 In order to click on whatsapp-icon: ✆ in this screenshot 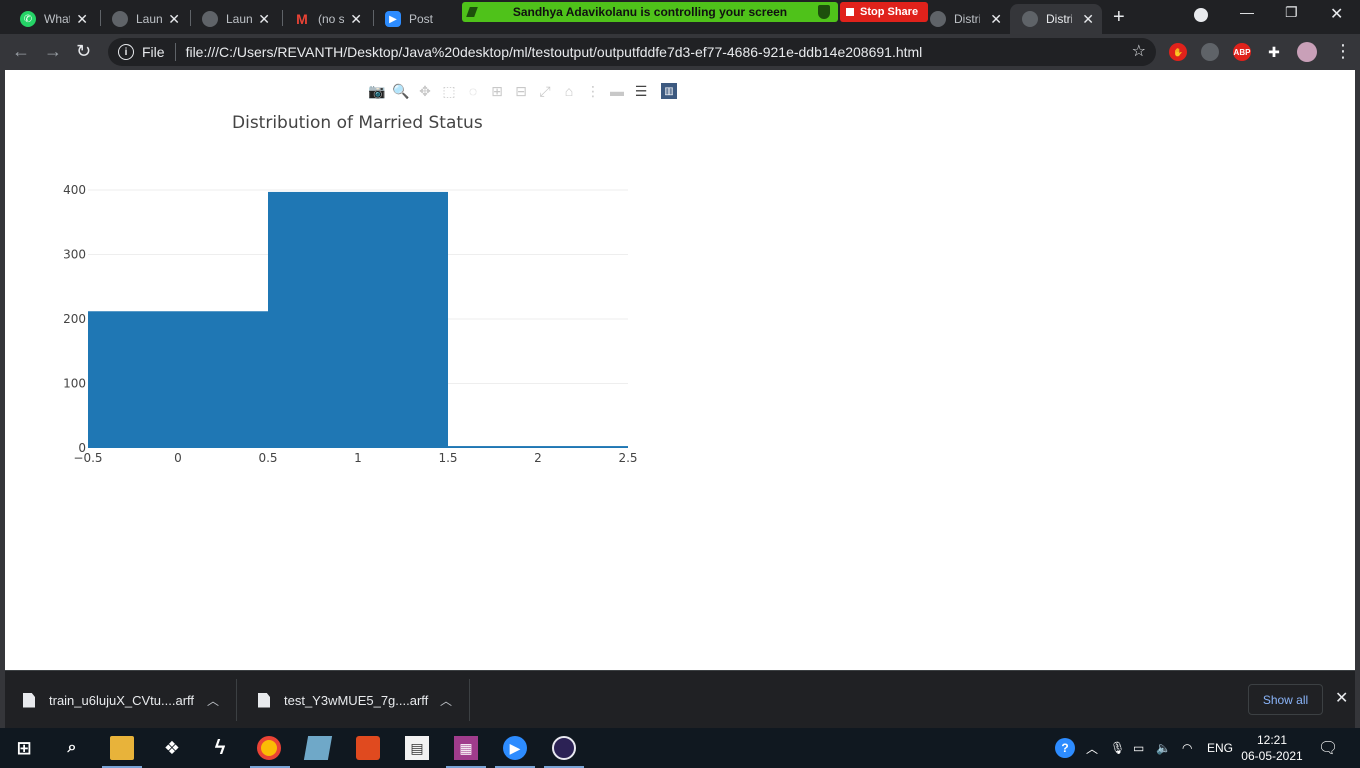, I will do `click(28, 19)`.